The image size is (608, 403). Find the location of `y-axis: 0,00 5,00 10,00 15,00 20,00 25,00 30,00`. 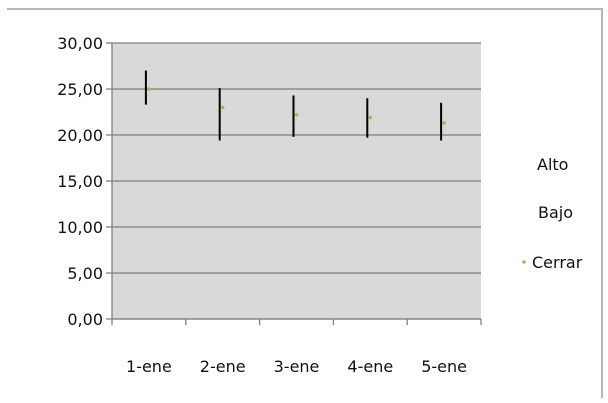

y-axis: 0,00 5,00 10,00 15,00 20,00 25,00 30,00 is located at coordinates (85, 181).